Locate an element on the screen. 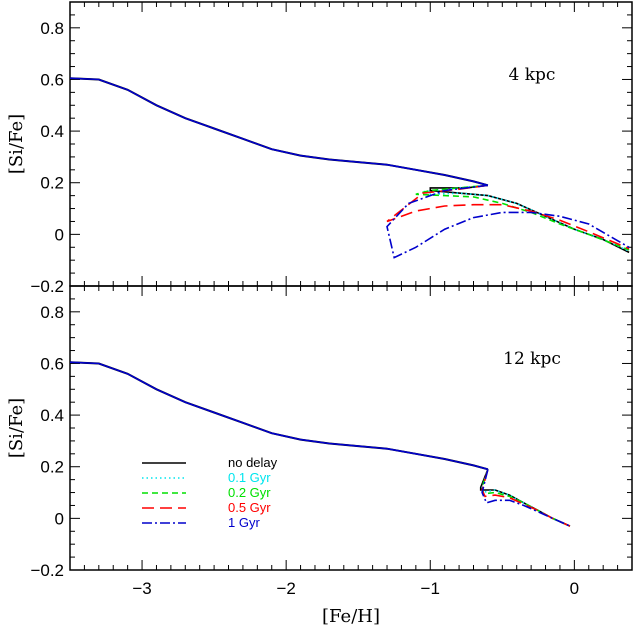 The width and height of the screenshot is (638, 630). x-tick-label: 0 is located at coordinates (574, 588).